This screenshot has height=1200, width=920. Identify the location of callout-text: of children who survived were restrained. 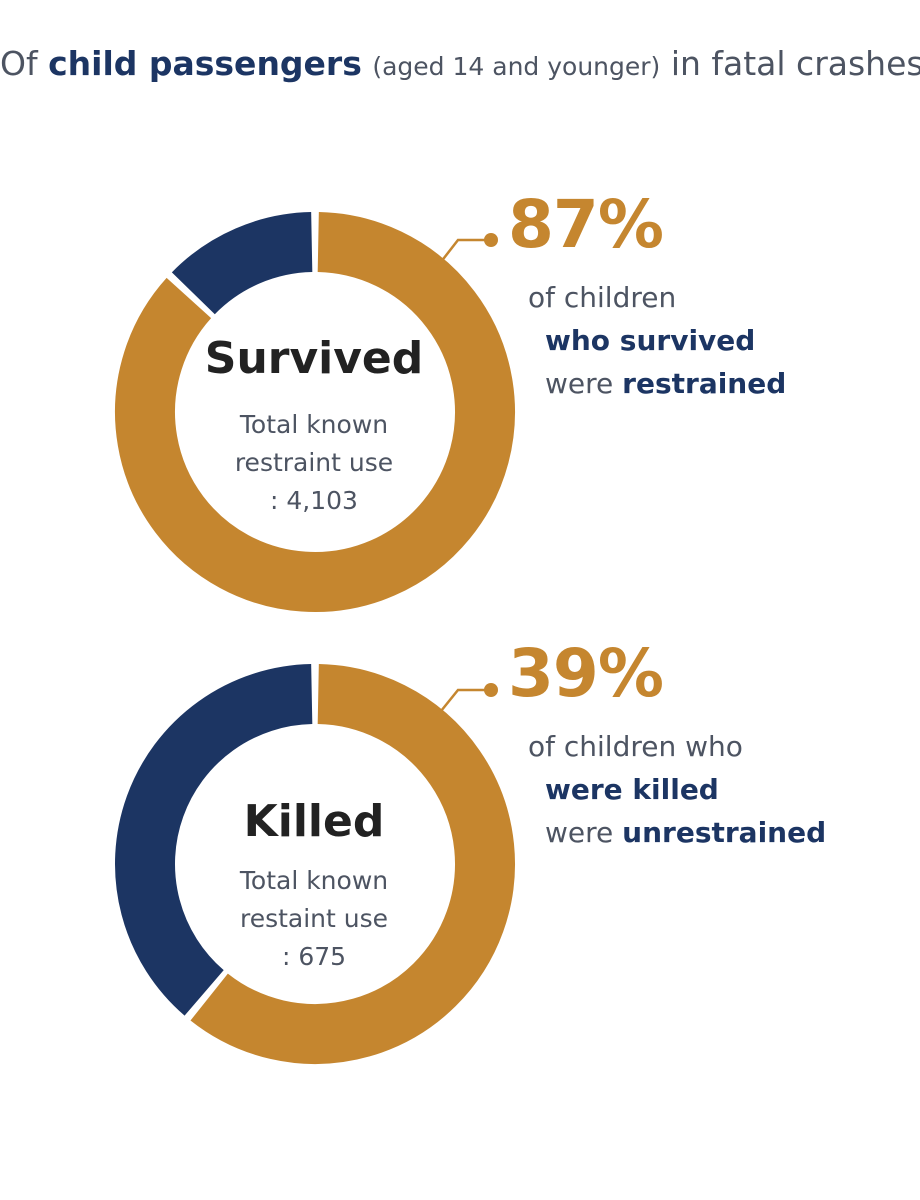
(657, 340).